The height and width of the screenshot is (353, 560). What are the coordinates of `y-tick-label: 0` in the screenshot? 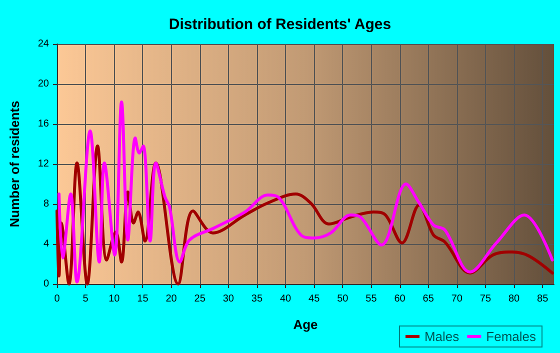 It's located at (46, 284).